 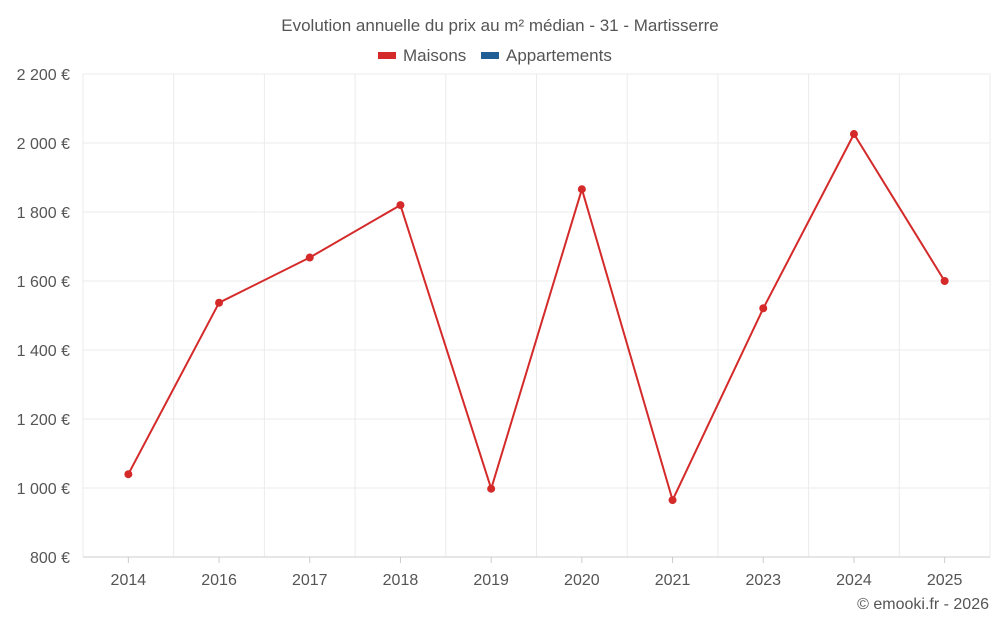 What do you see at coordinates (43, 75) in the screenshot?
I see `y-tick-label: 2 200 €` at bounding box center [43, 75].